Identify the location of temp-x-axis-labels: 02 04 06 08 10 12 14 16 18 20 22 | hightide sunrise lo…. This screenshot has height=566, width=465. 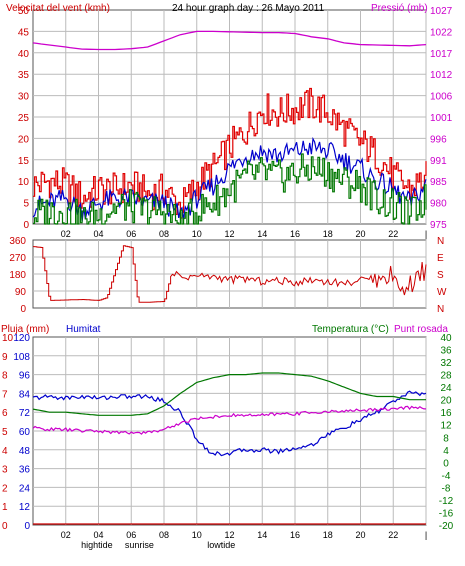
(244, 540).